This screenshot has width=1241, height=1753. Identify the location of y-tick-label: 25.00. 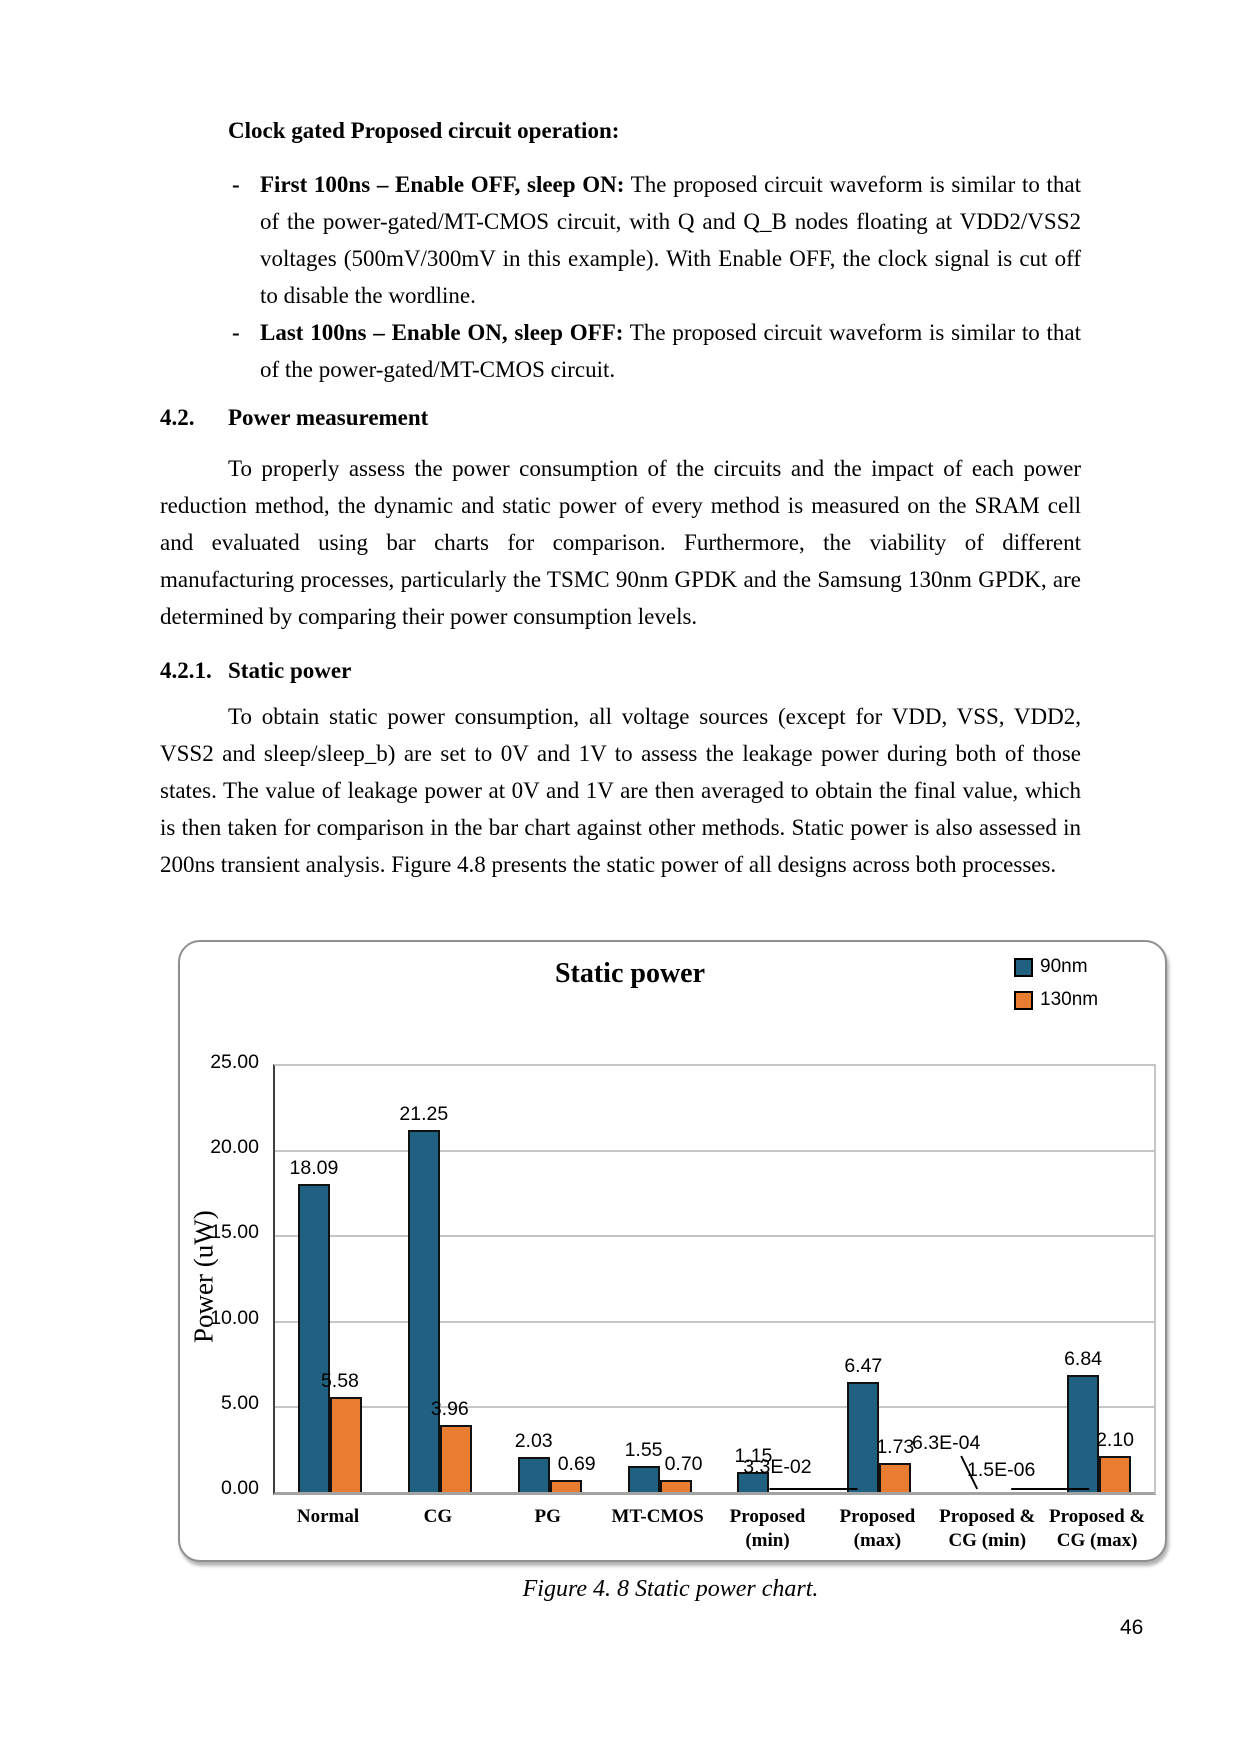
(234, 1062).